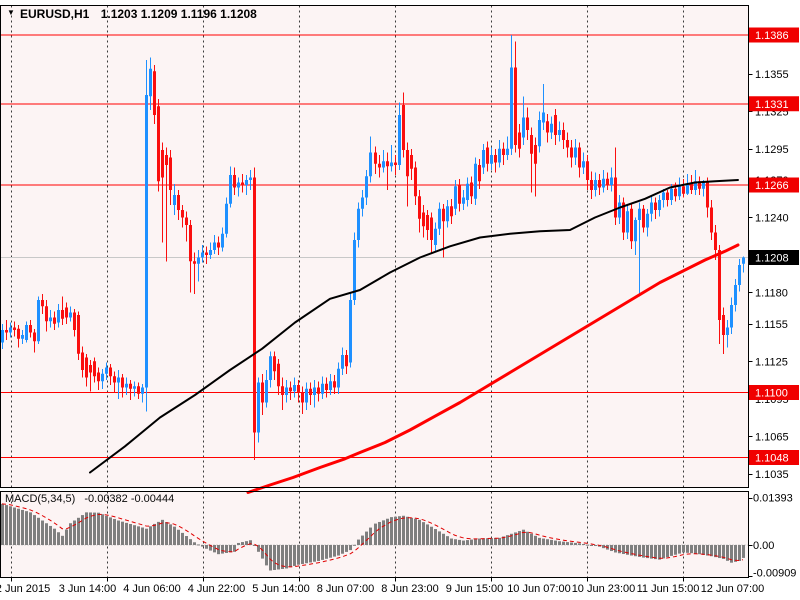 The image size is (800, 600). What do you see at coordinates (771, 325) in the screenshot?
I see `price-tick-label: 1.1155` at bounding box center [771, 325].